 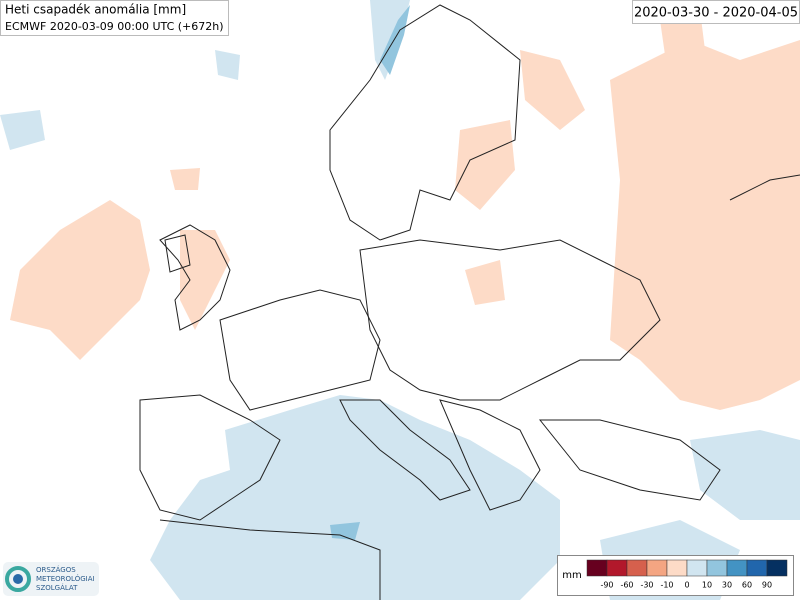 What do you see at coordinates (606, 585) in the screenshot?
I see `legend-tick-label: -90` at bounding box center [606, 585].